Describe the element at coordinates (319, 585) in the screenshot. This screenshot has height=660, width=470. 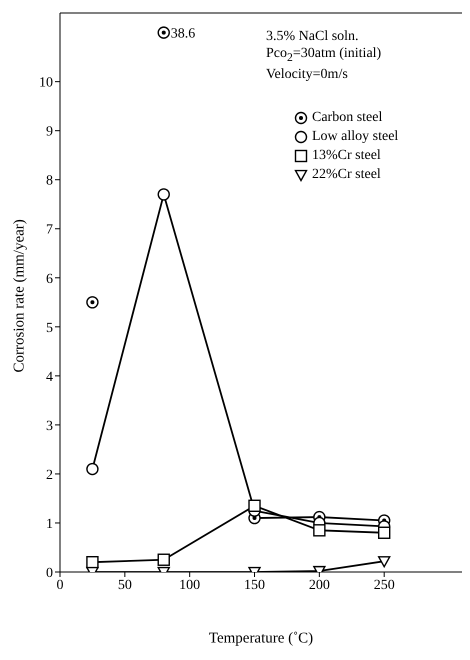
I see `x-tick-label: 200` at that location.